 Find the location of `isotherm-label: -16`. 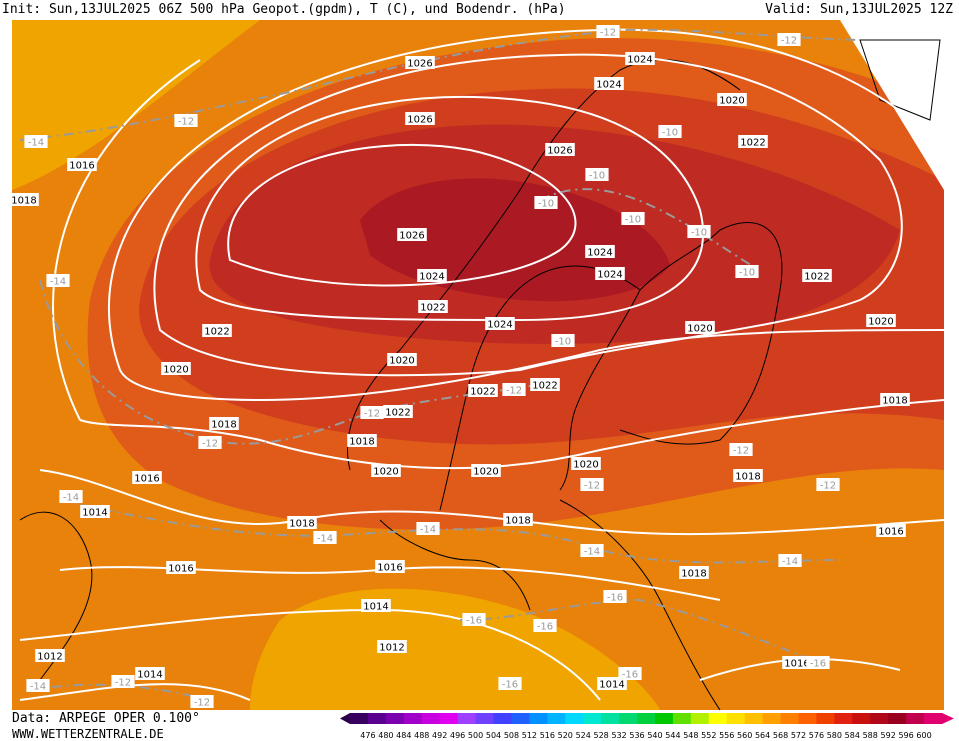

isotherm-label: -16 is located at coordinates (545, 626).